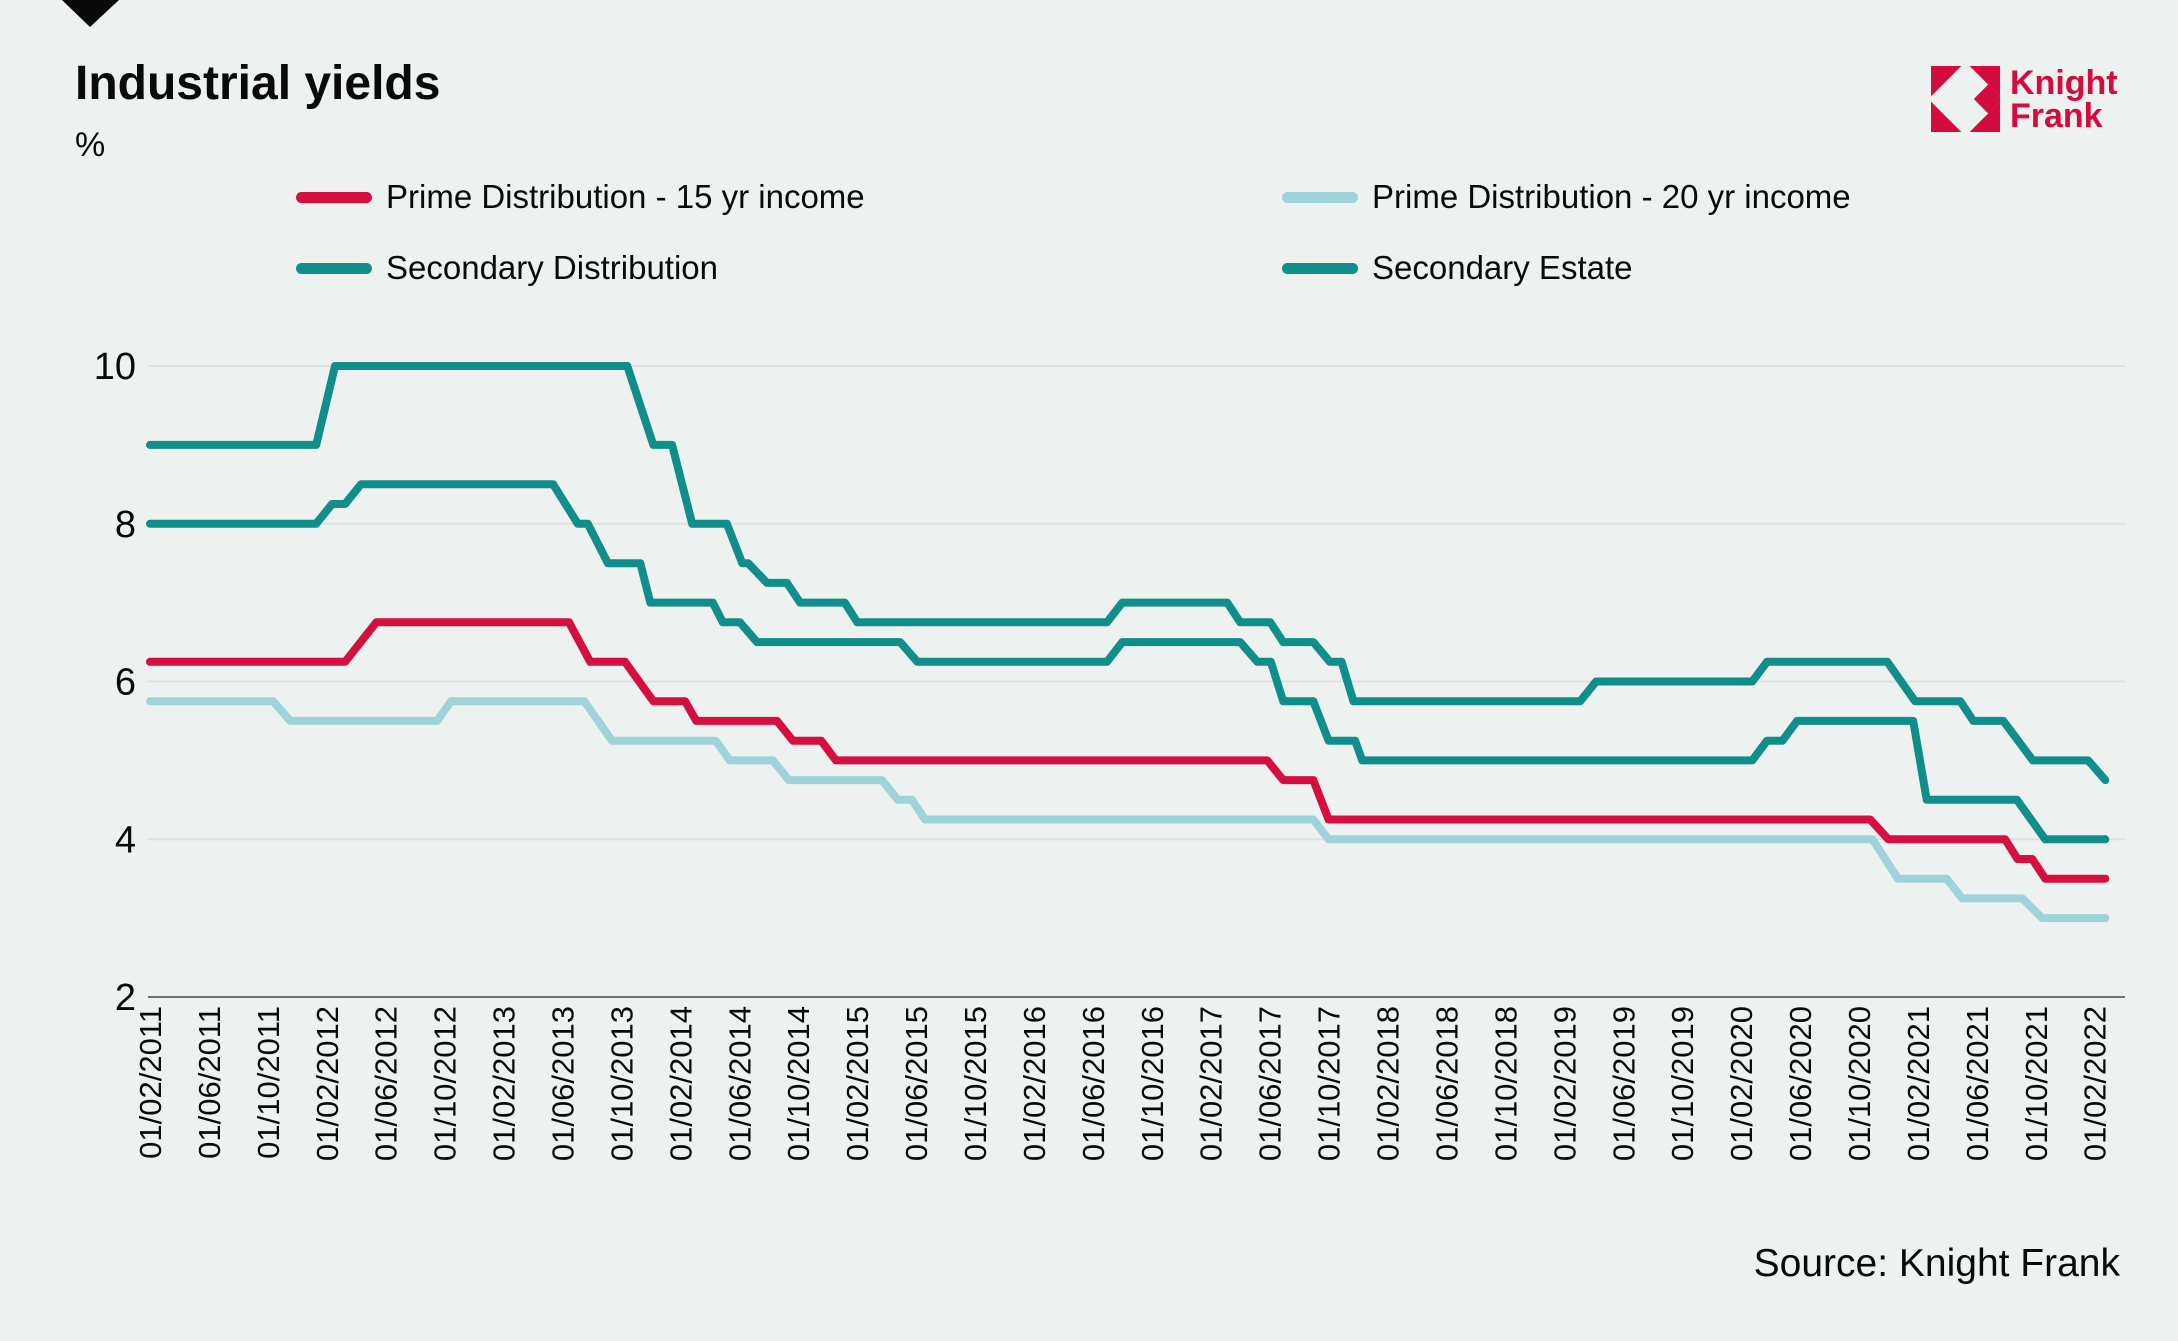 The image size is (2178, 1341). I want to click on x-tick-label: 01/10/2012, so click(445, 1083).